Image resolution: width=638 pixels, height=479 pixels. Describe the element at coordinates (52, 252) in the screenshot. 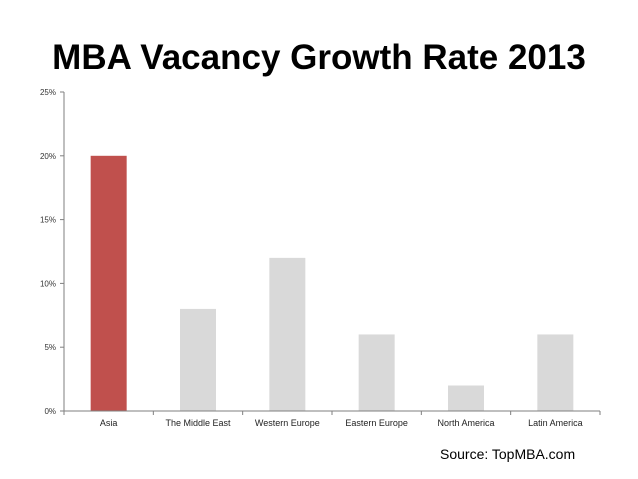

I see `y-axis-ticks: 0% 5% 10% 15% 20% 25%` at that location.